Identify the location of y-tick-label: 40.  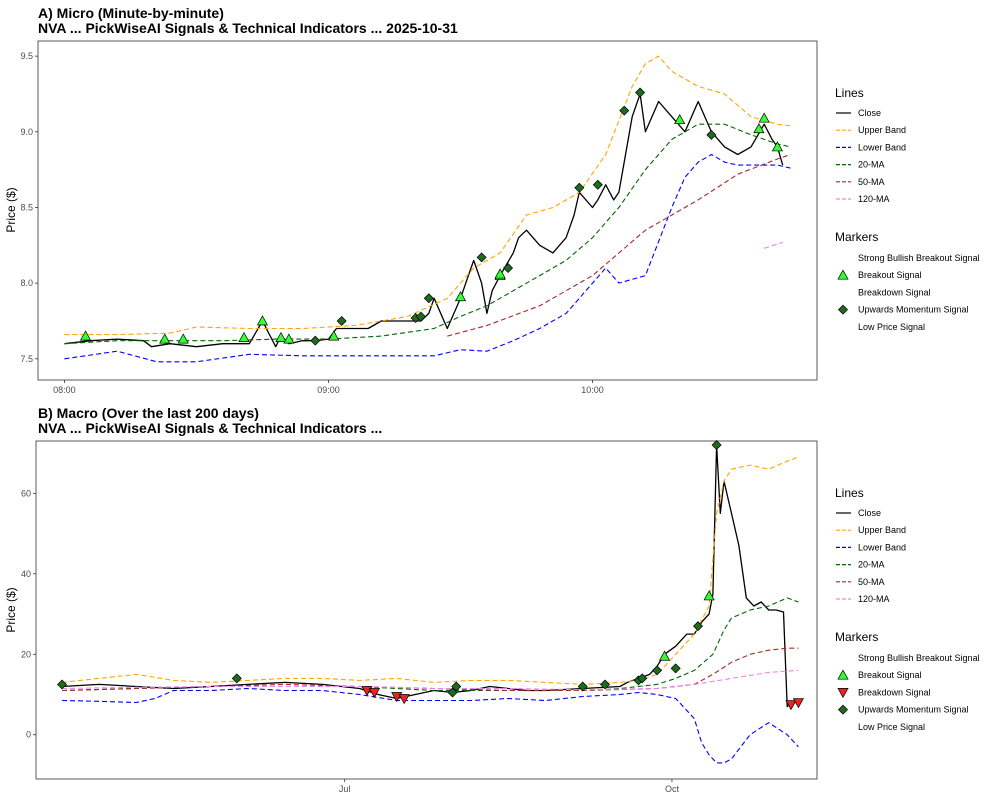
(26, 574).